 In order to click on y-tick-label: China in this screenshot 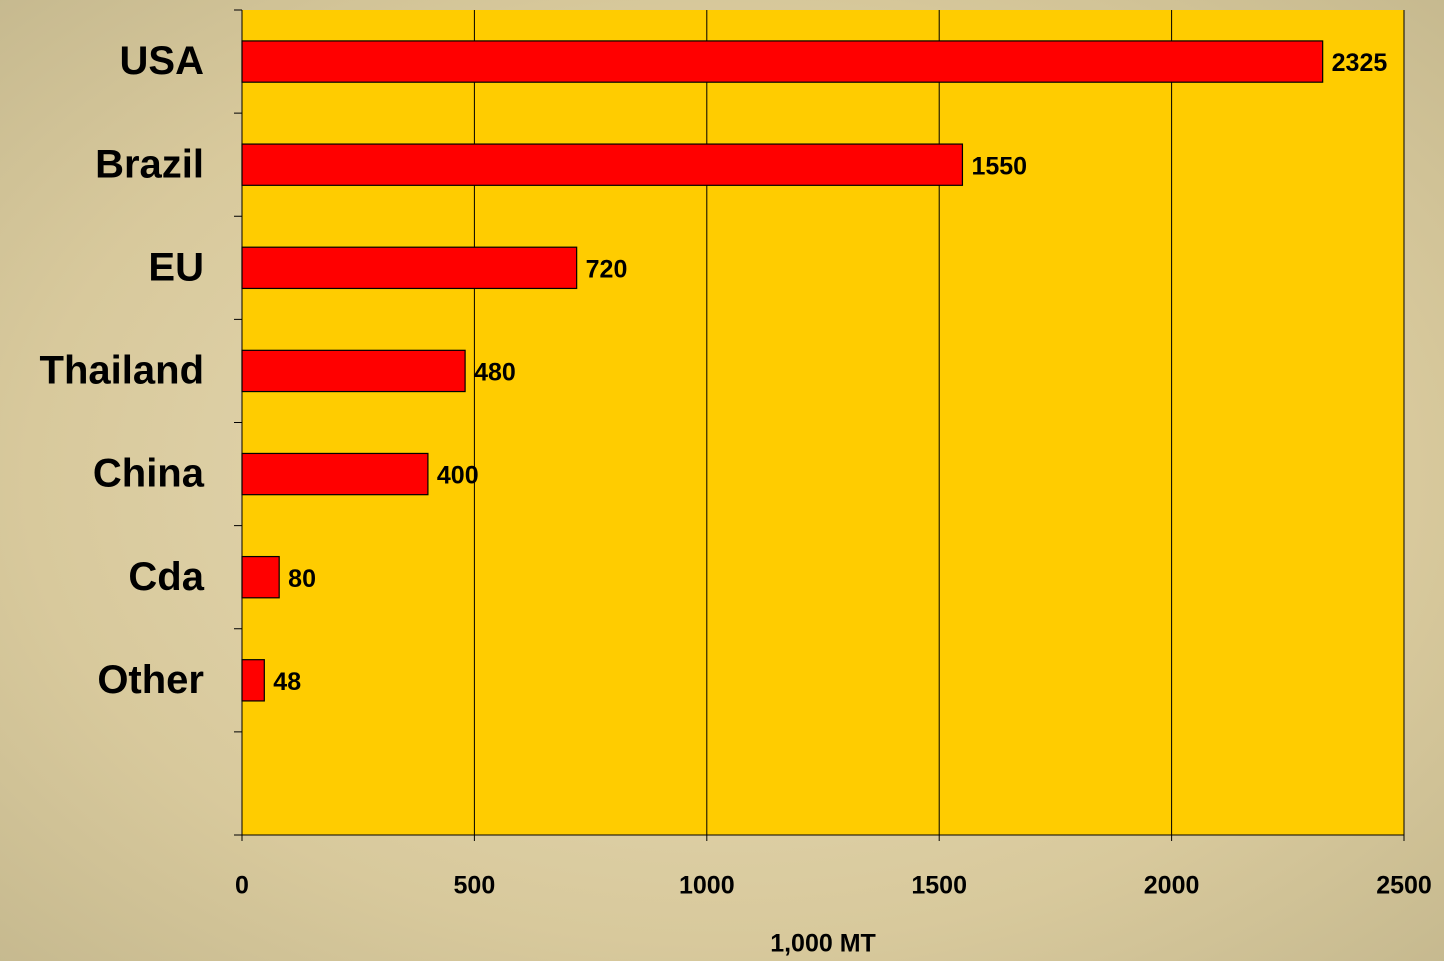, I will do `click(149, 474)`.